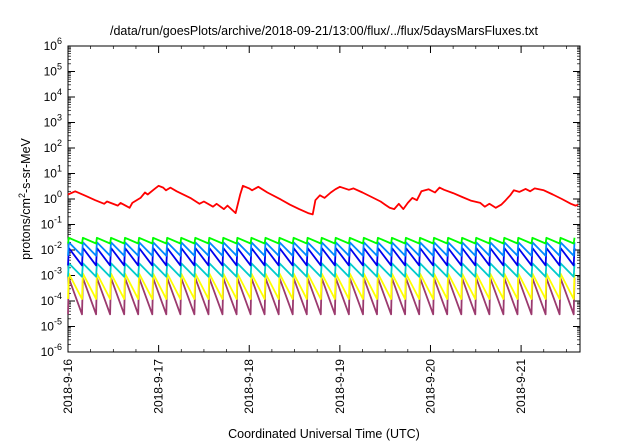 Image resolution: width=640 pixels, height=448 pixels. I want to click on y-tick-label: 10⁶, so click(53, 44).